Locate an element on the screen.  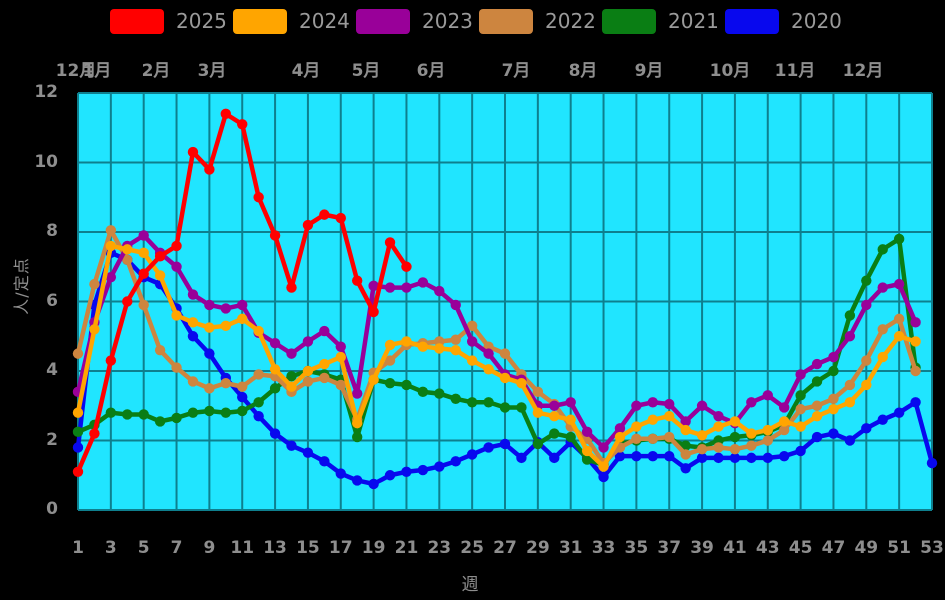
legend-item-label: 2021 is located at coordinates (693, 21).